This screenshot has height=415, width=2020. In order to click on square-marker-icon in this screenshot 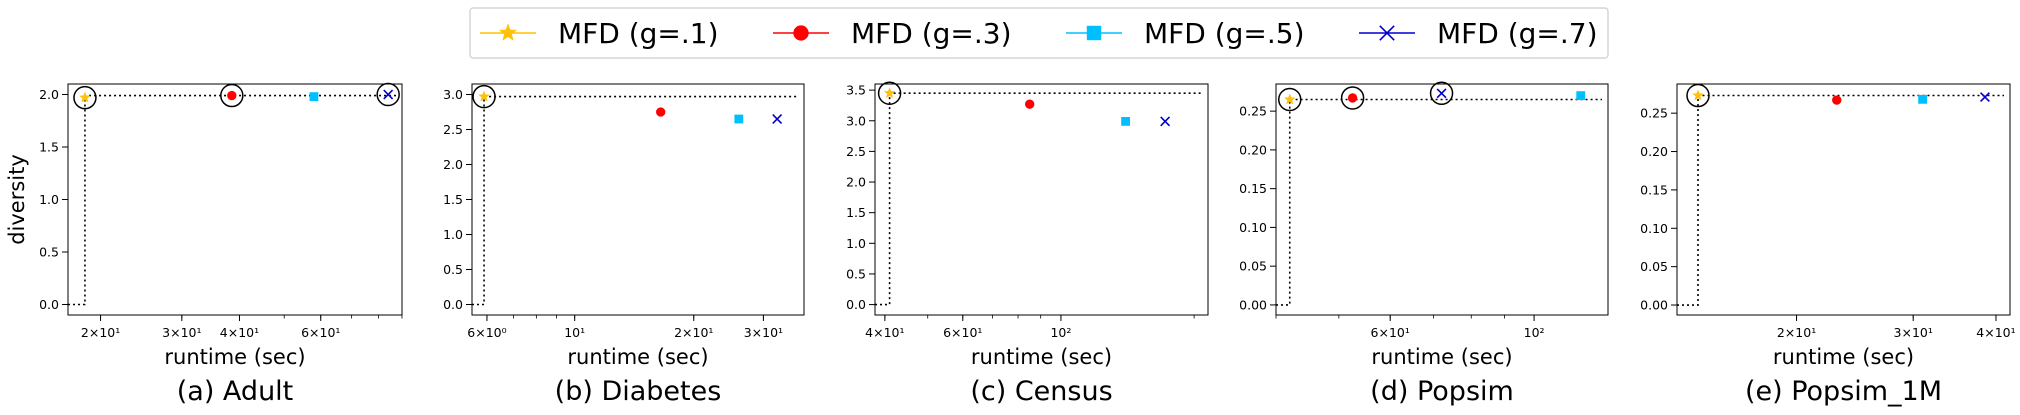, I will do `click(1094, 33)`.